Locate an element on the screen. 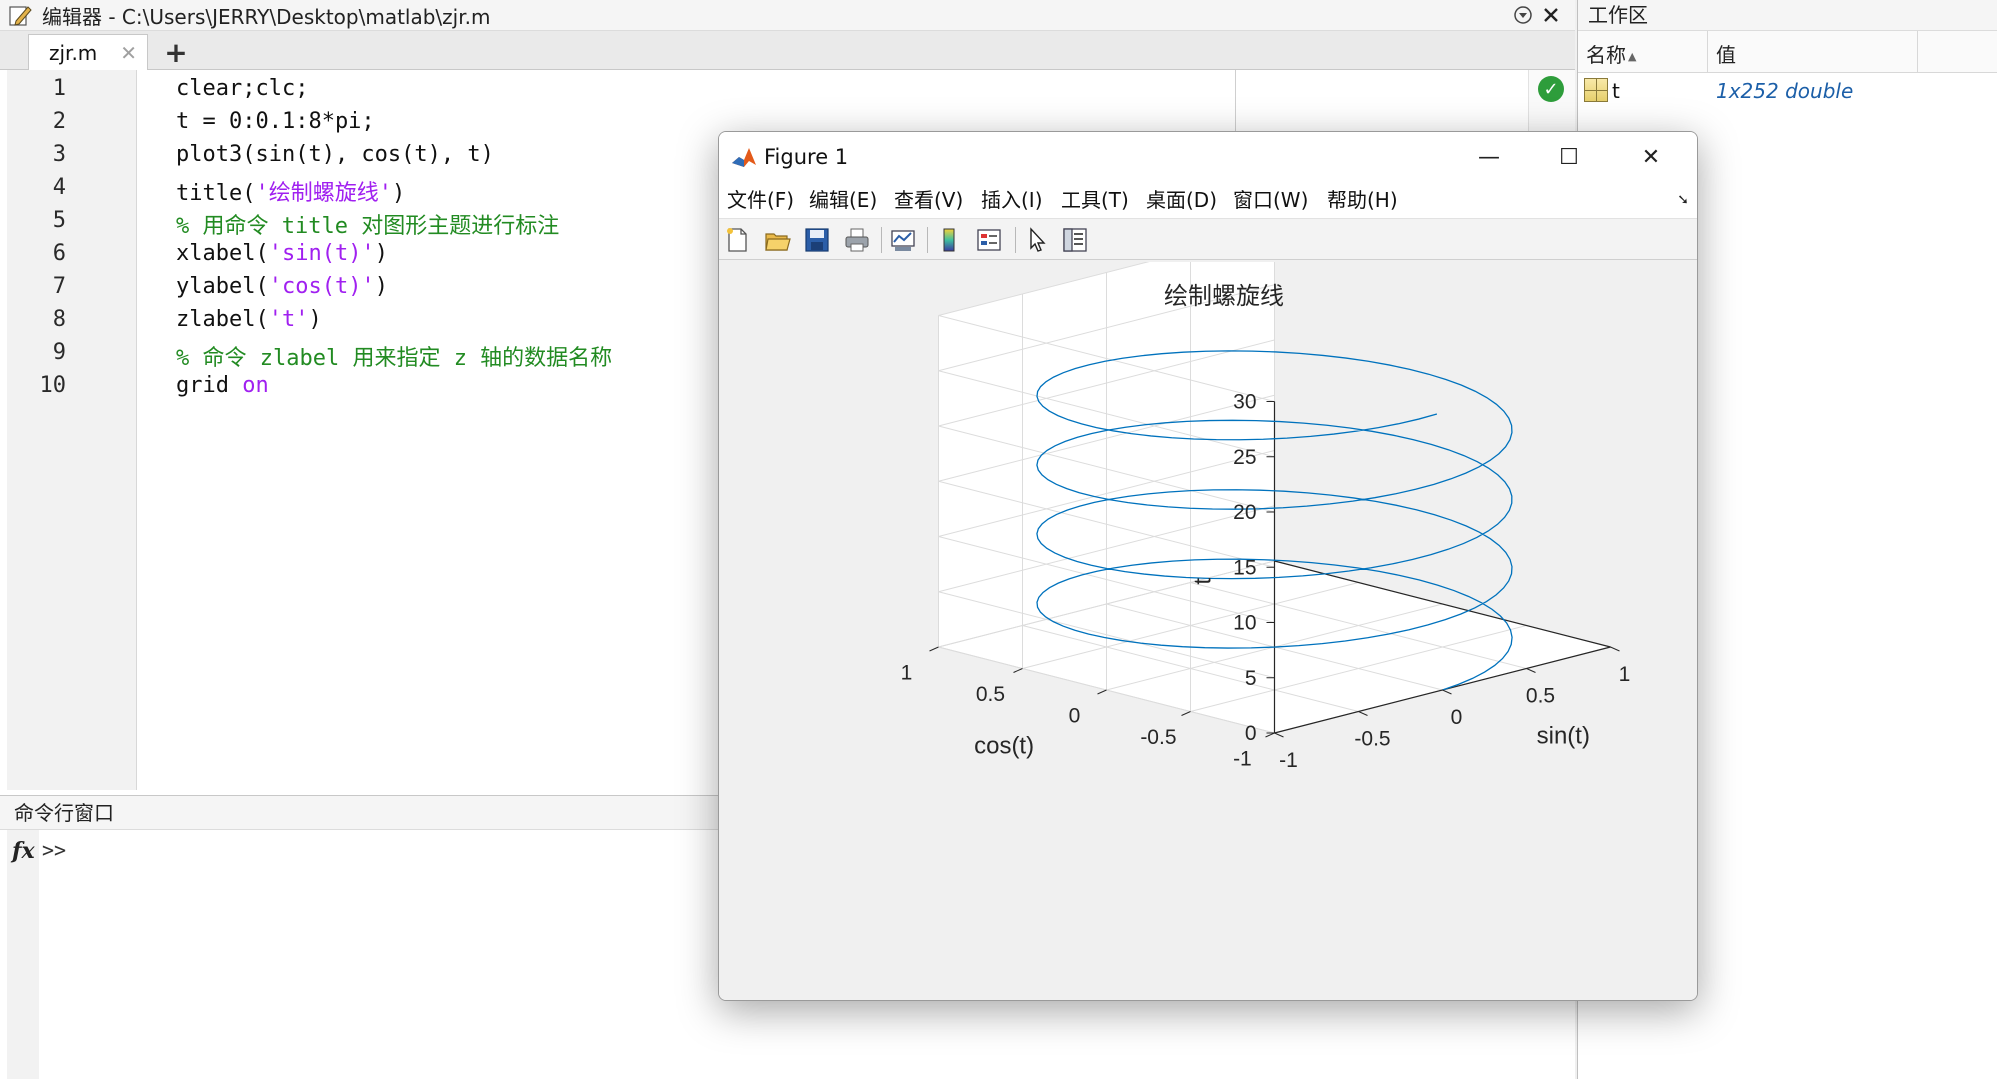 The height and width of the screenshot is (1079, 1997). menu-insert: 插入(I) is located at coordinates (1012, 200).